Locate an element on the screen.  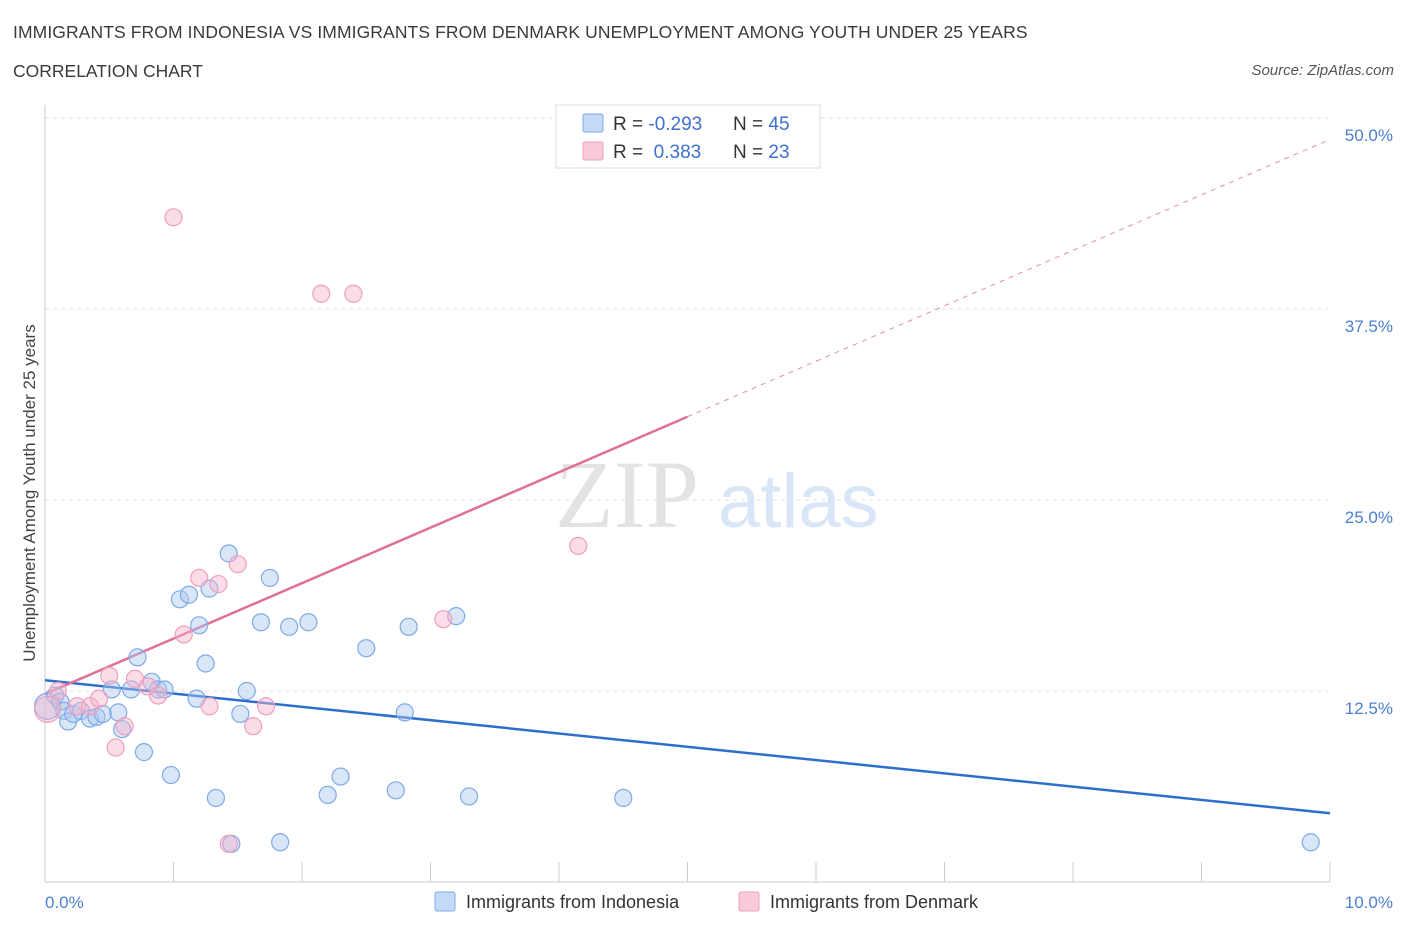
stat-n-label-1: N = is located at coordinates (750, 152).